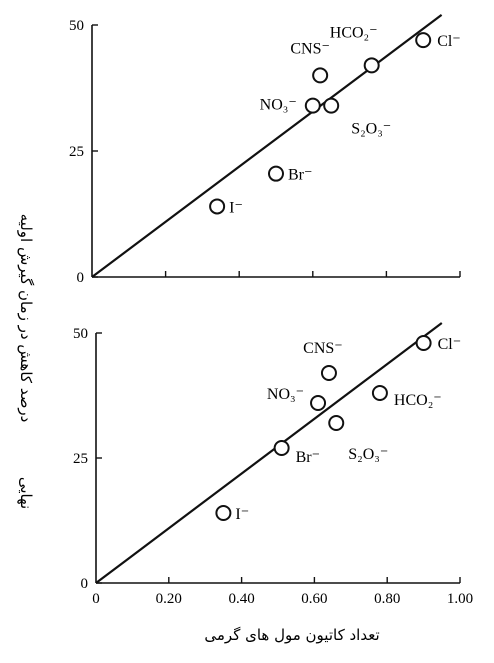  Describe the element at coordinates (169, 599) in the screenshot. I see `x-tick-label: 0.20` at that location.